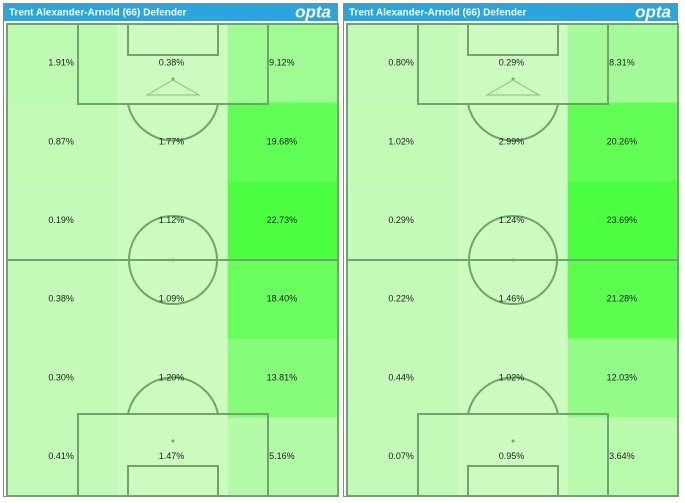 The image size is (685, 503). I want to click on cell-label: 1.46%, so click(512, 299).